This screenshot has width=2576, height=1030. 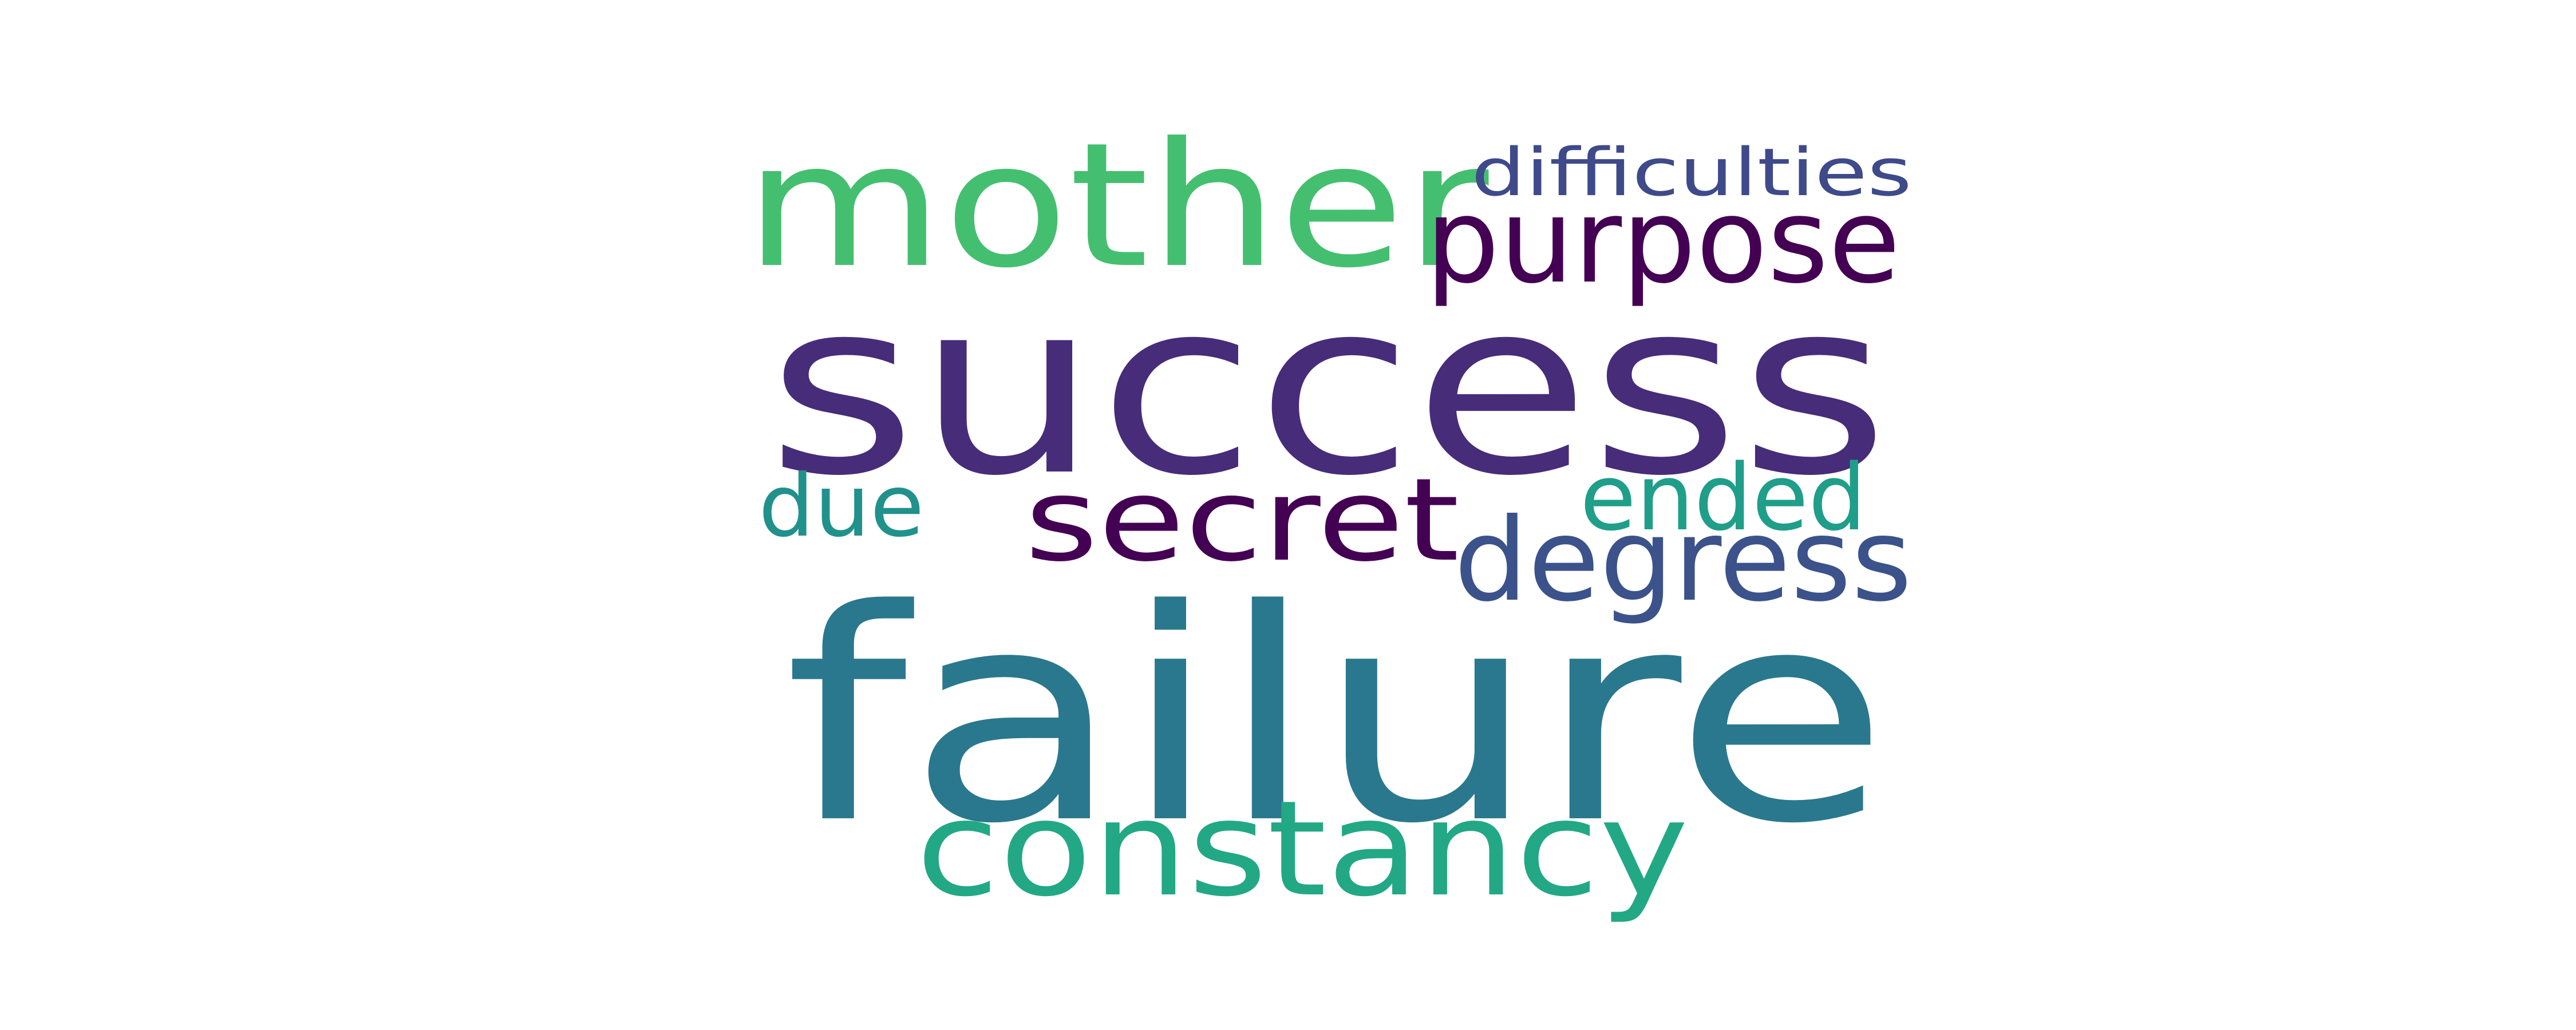 I want to click on word-degress: degress, so click(x=1683, y=560).